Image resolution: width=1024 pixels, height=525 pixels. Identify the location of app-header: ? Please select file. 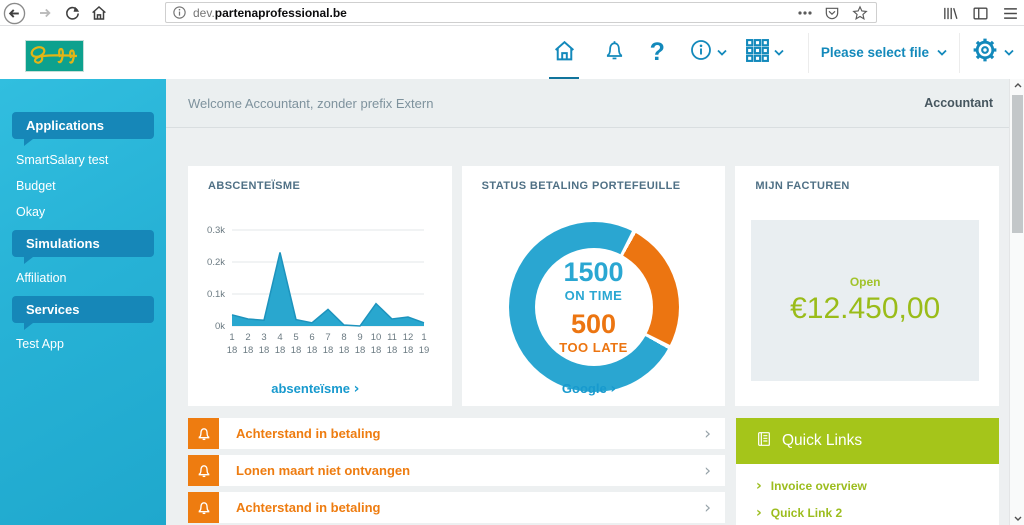
(512, 52).